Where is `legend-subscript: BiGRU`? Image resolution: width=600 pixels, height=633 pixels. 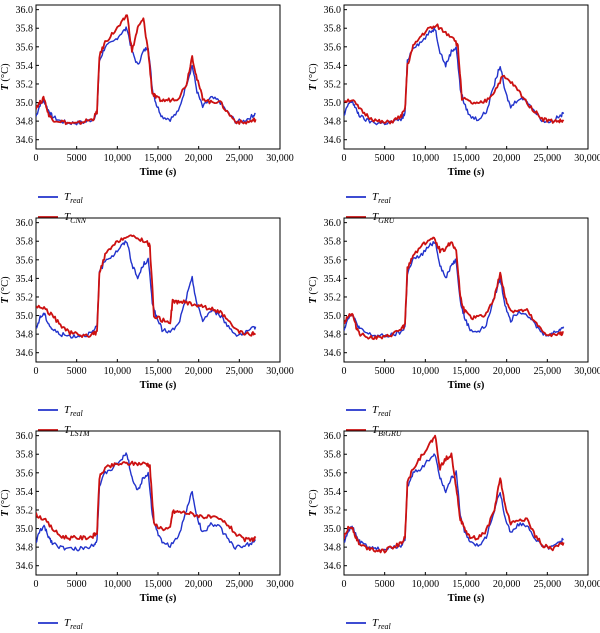 legend-subscript: BiGRU is located at coordinates (390, 433).